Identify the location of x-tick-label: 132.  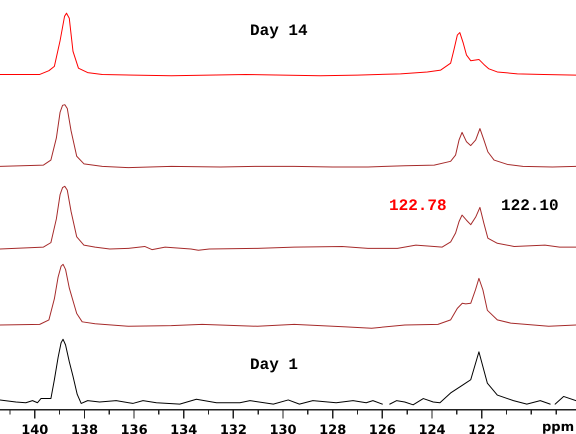
(233, 428).